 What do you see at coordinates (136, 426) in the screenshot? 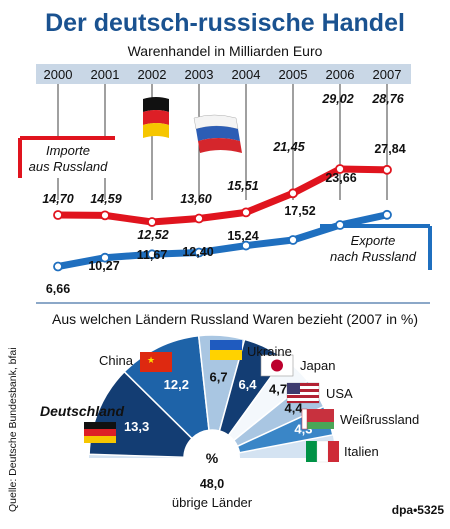
I see `pie-value-label: 13,3` at bounding box center [136, 426].